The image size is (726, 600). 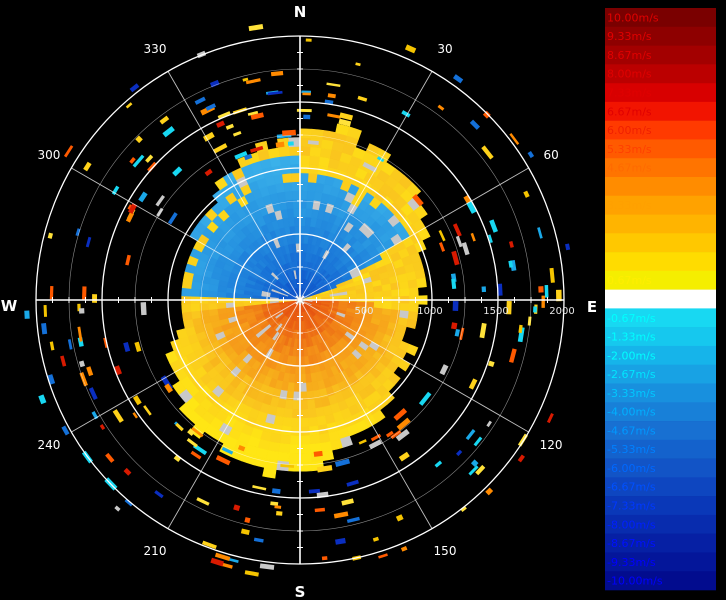 What do you see at coordinates (629, 74) in the screenshot?
I see `legend-label: 8.00m/s` at bounding box center [629, 74].